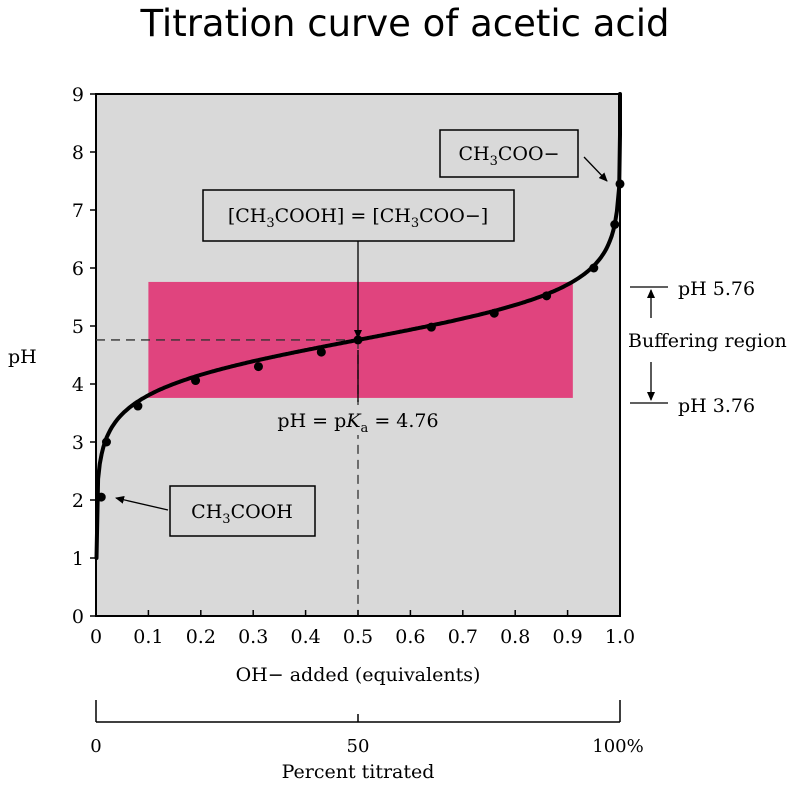  I want to click on x-tick-label-0.8: 0.8, so click(515, 637).